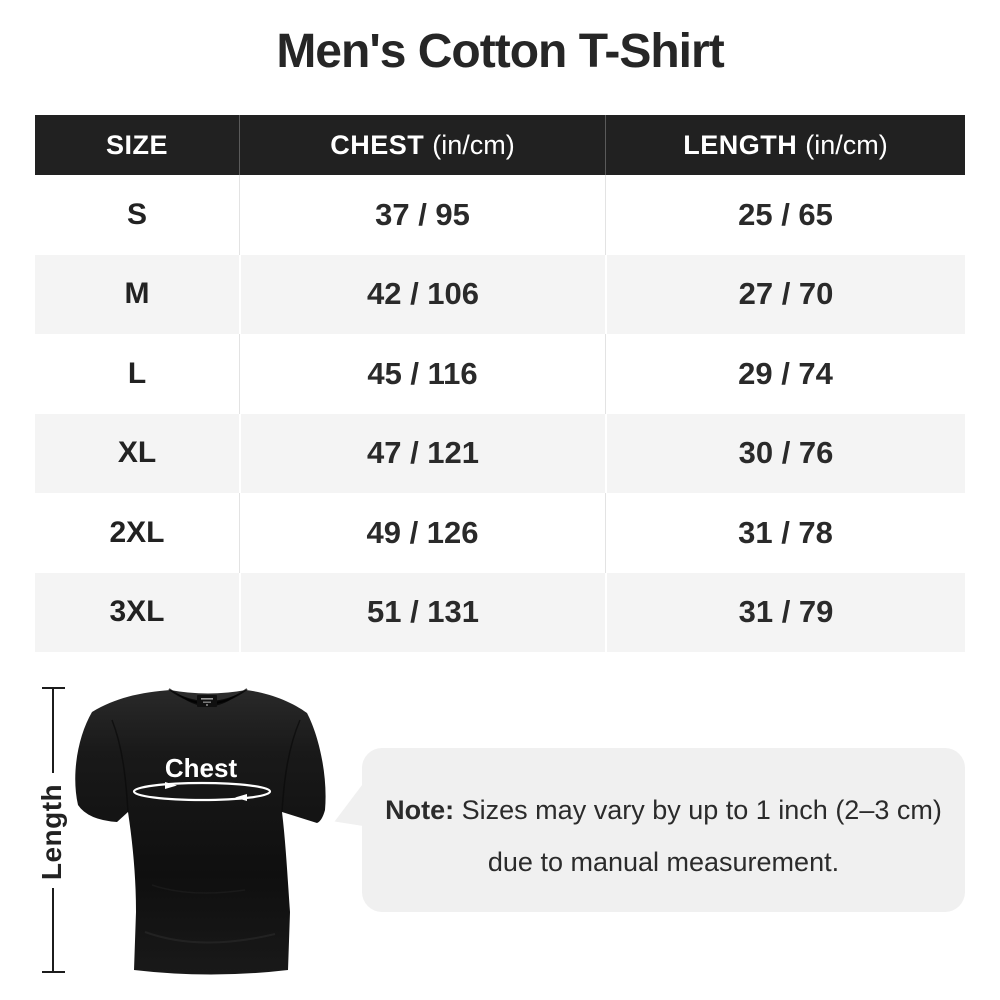 The height and width of the screenshot is (1000, 1000). I want to click on page-title: Men's Cotton T-Shirt, so click(500, 51).